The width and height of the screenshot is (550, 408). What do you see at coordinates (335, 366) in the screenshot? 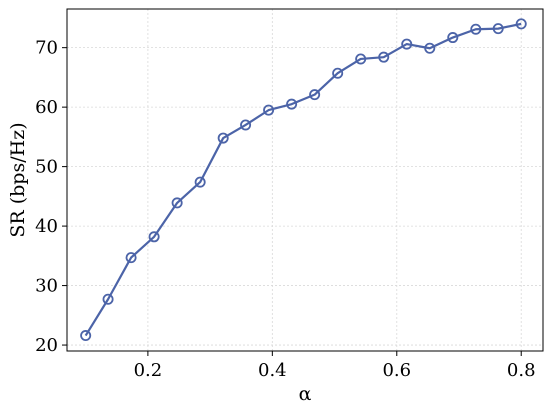
I see `x-axis: 0.2 0.4 0.6 0.8` at bounding box center [335, 366].